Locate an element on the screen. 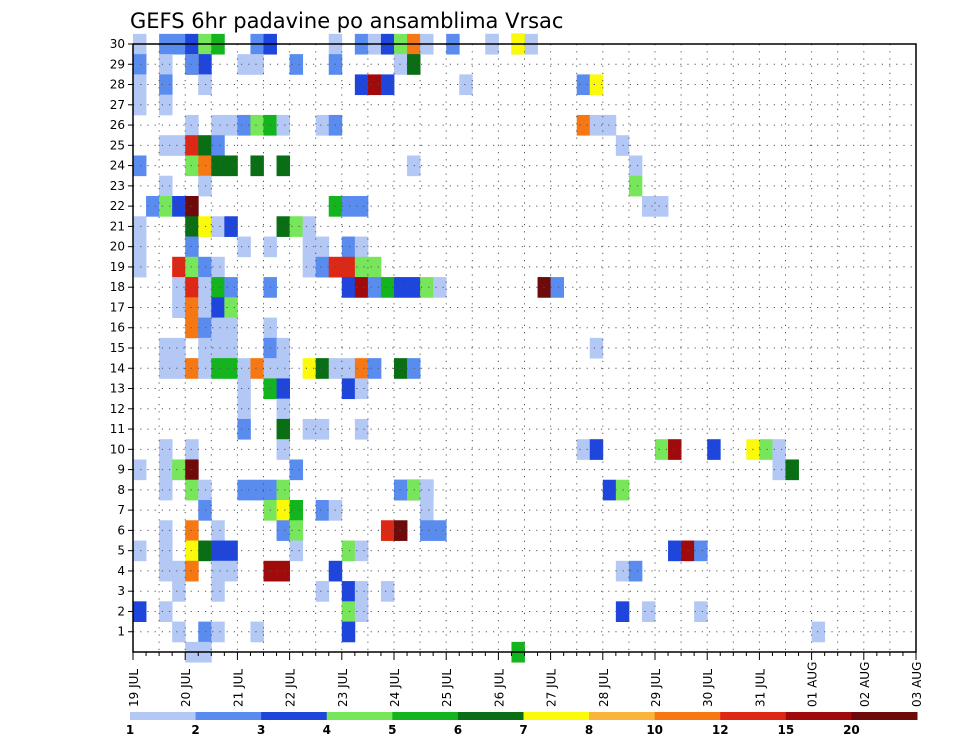 The height and width of the screenshot is (742, 960). y-tick-label: 20 is located at coordinates (117, 247).